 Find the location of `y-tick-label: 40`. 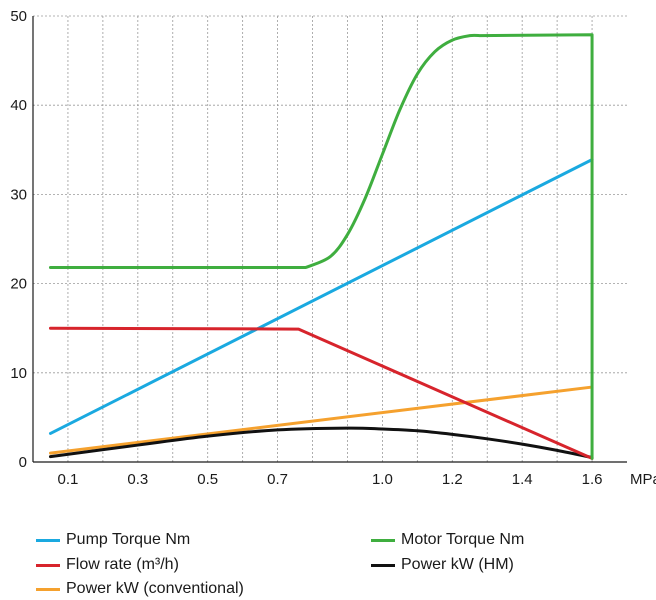

y-tick-label: 40 is located at coordinates (18, 105).